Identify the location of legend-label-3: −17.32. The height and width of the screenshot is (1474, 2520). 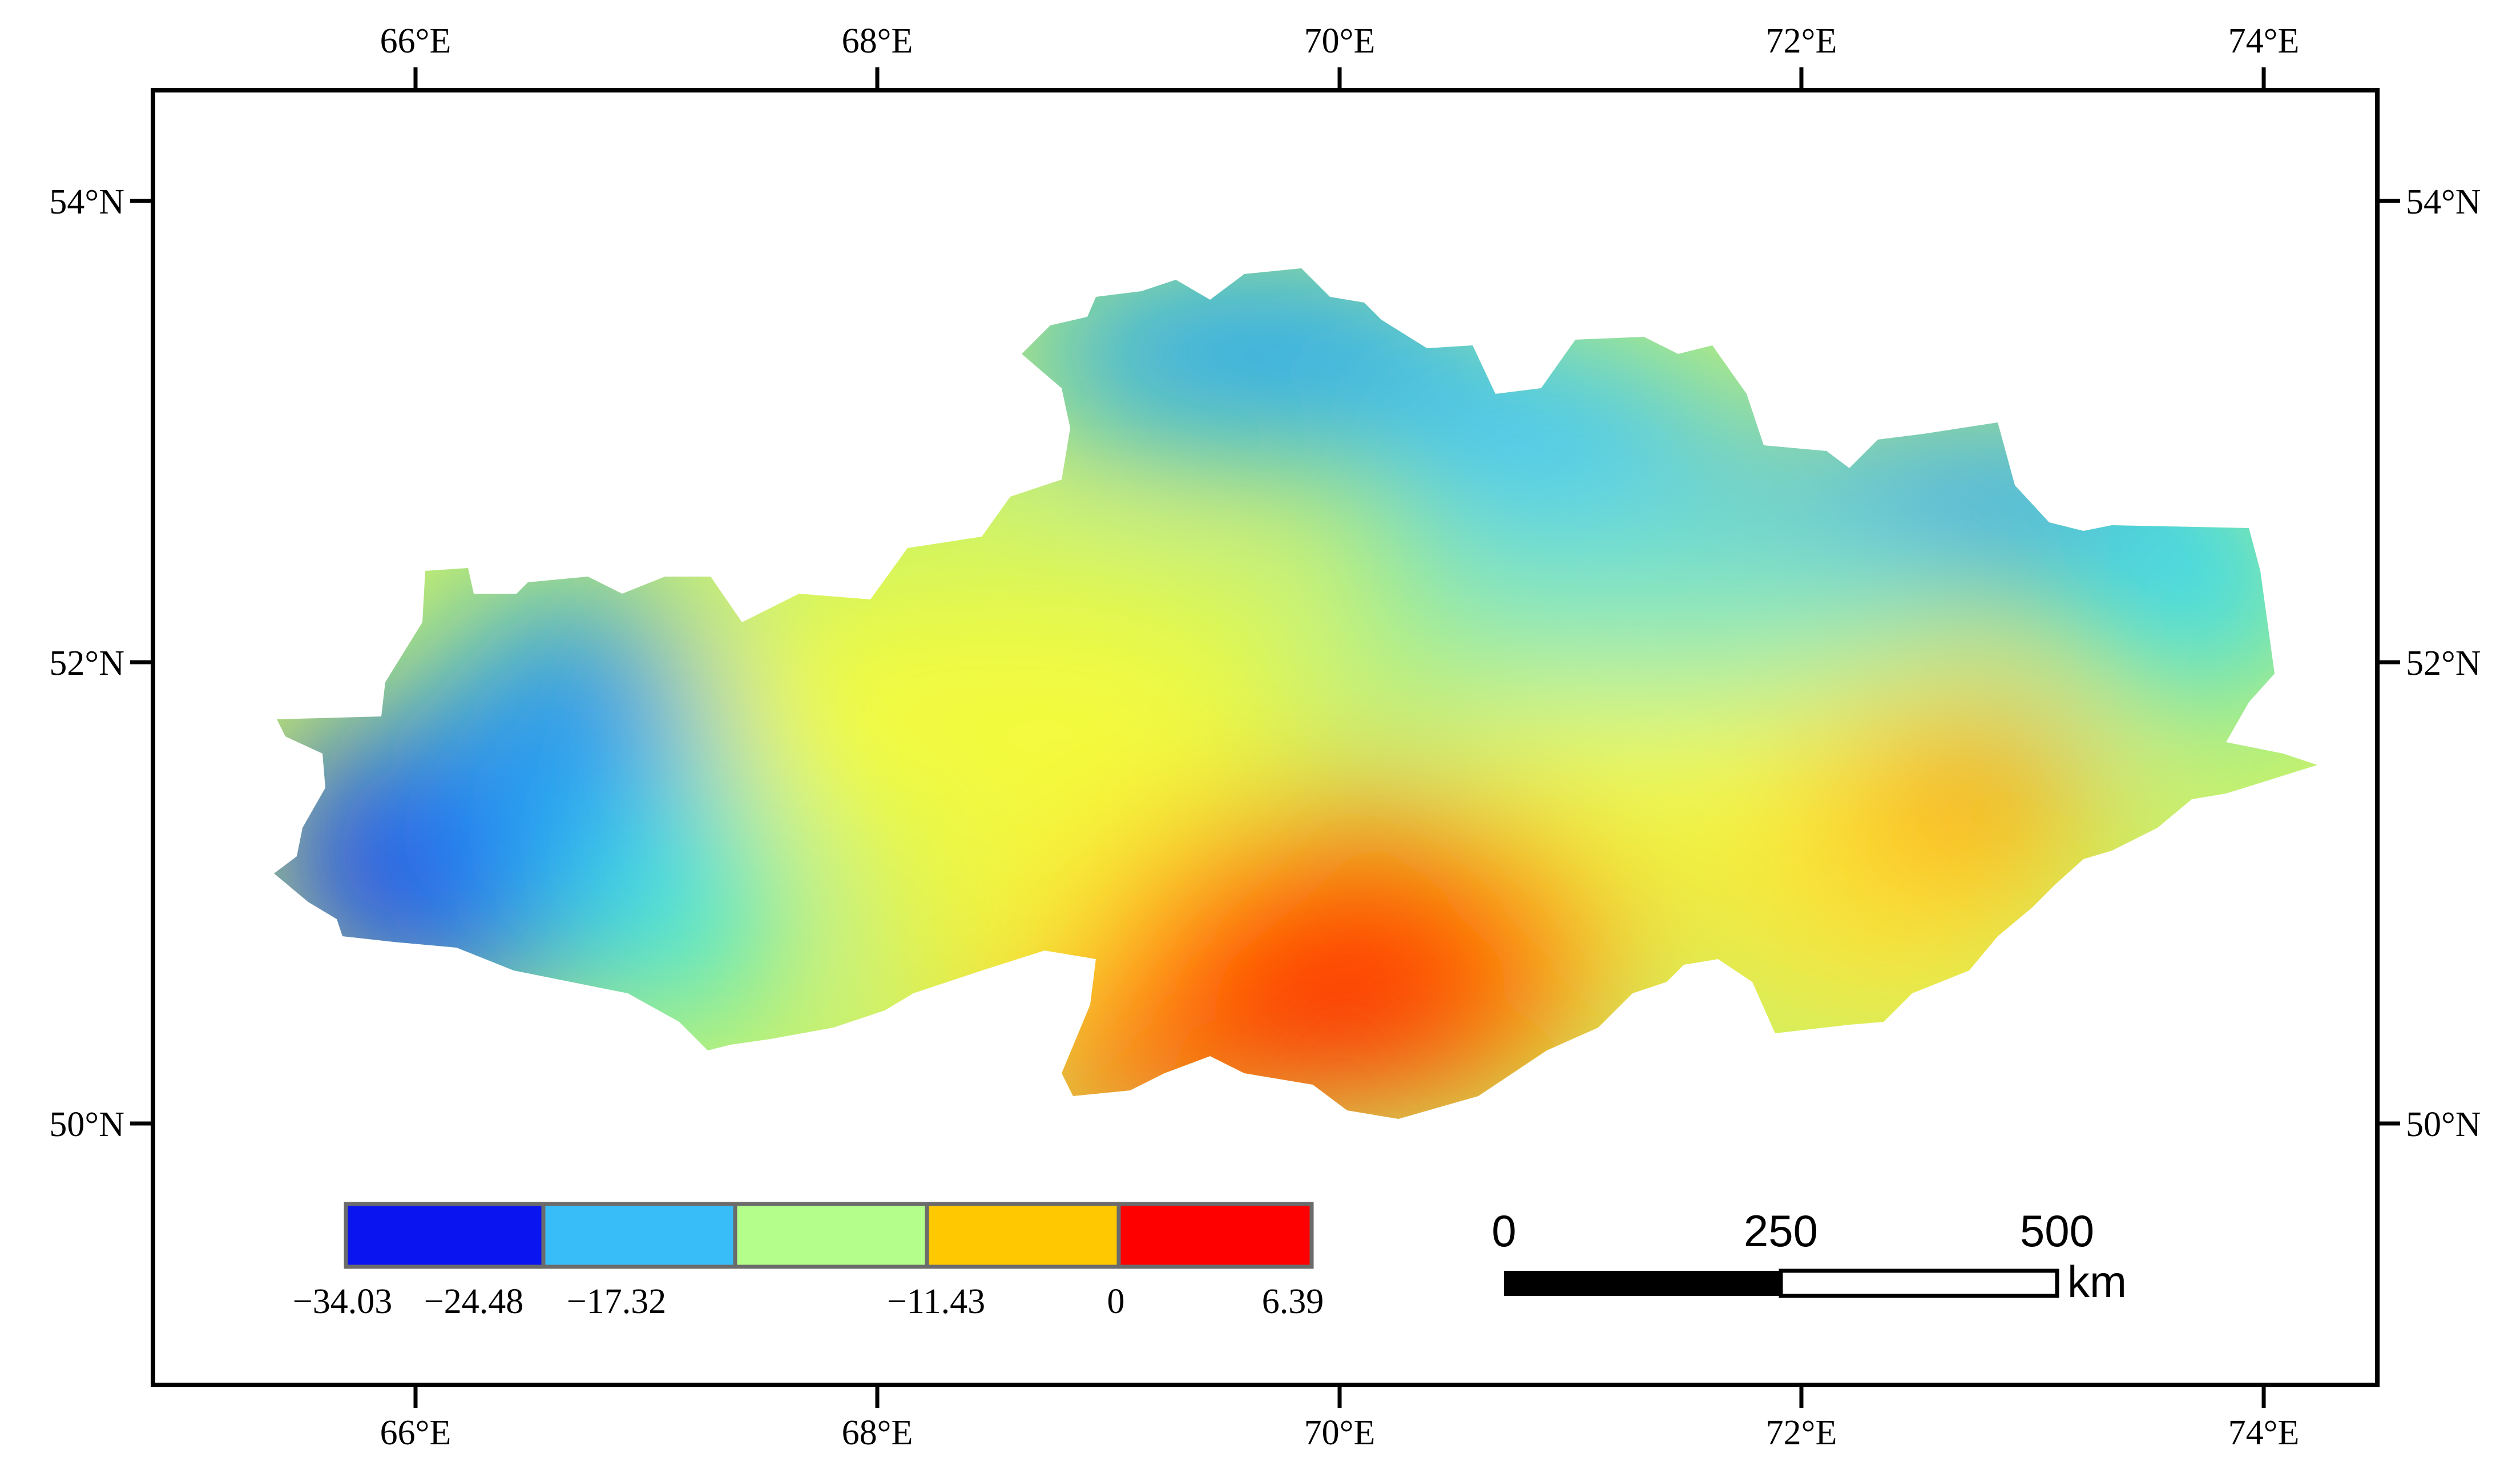
(616, 1301).